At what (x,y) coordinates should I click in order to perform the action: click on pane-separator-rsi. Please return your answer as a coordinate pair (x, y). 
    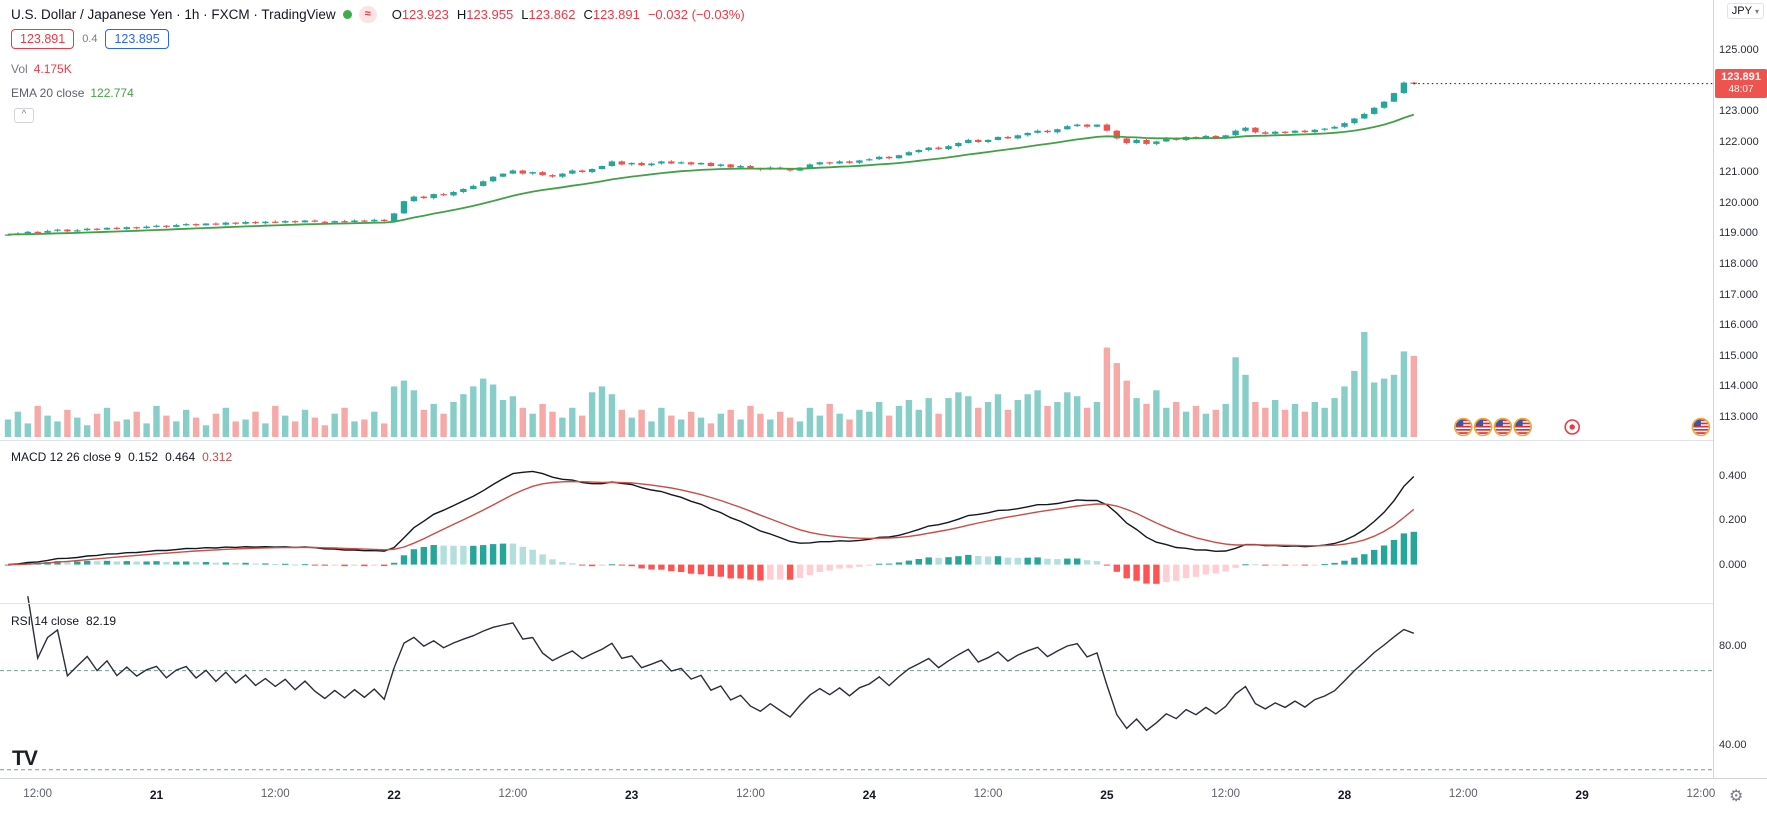
    Looking at the image, I should click on (883, 603).